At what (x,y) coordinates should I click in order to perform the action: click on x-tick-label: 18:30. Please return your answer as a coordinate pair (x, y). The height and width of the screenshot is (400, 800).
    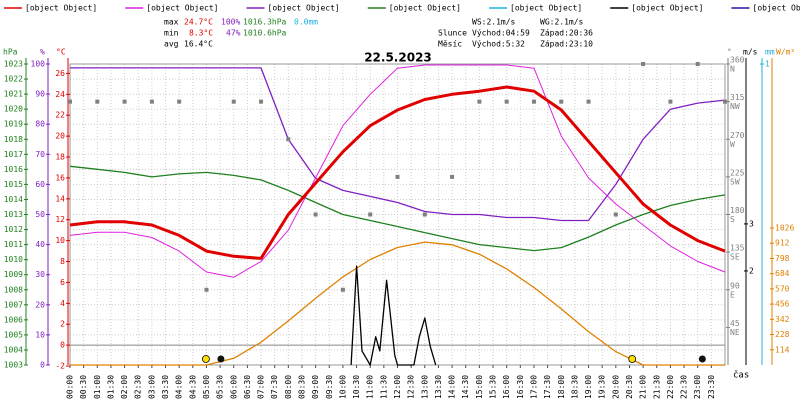
    Looking at the image, I should click on (574, 387).